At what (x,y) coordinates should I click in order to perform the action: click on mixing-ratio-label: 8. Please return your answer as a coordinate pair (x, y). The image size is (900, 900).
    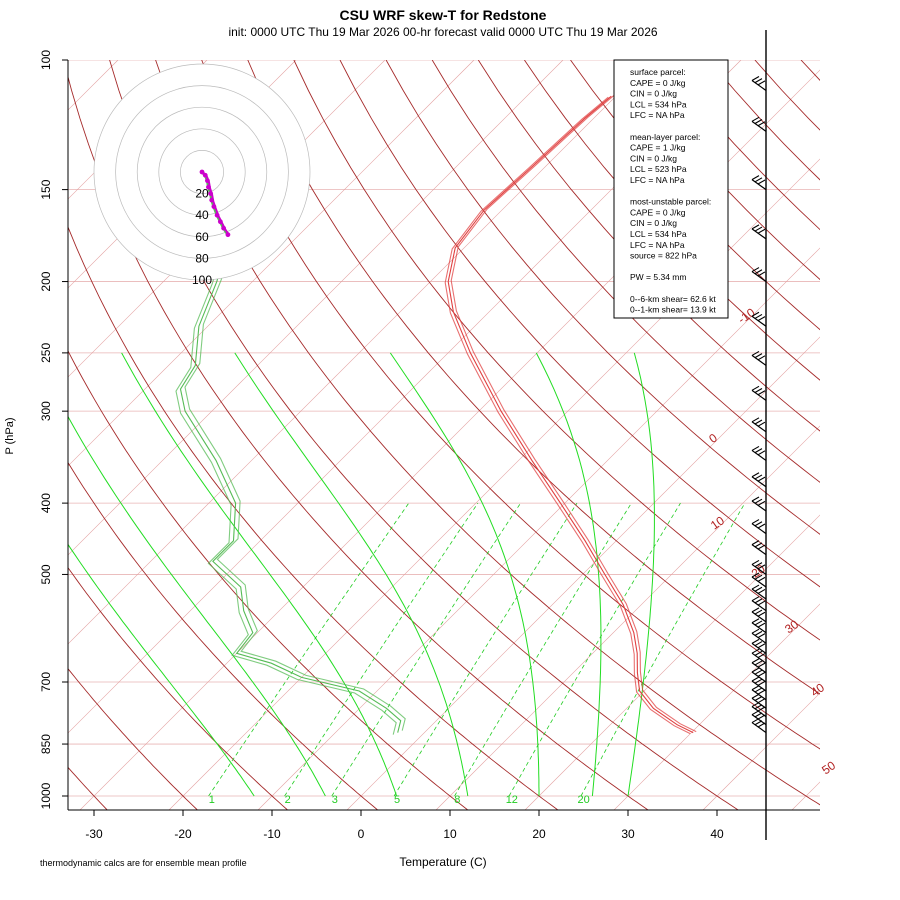
    Looking at the image, I should click on (457, 800).